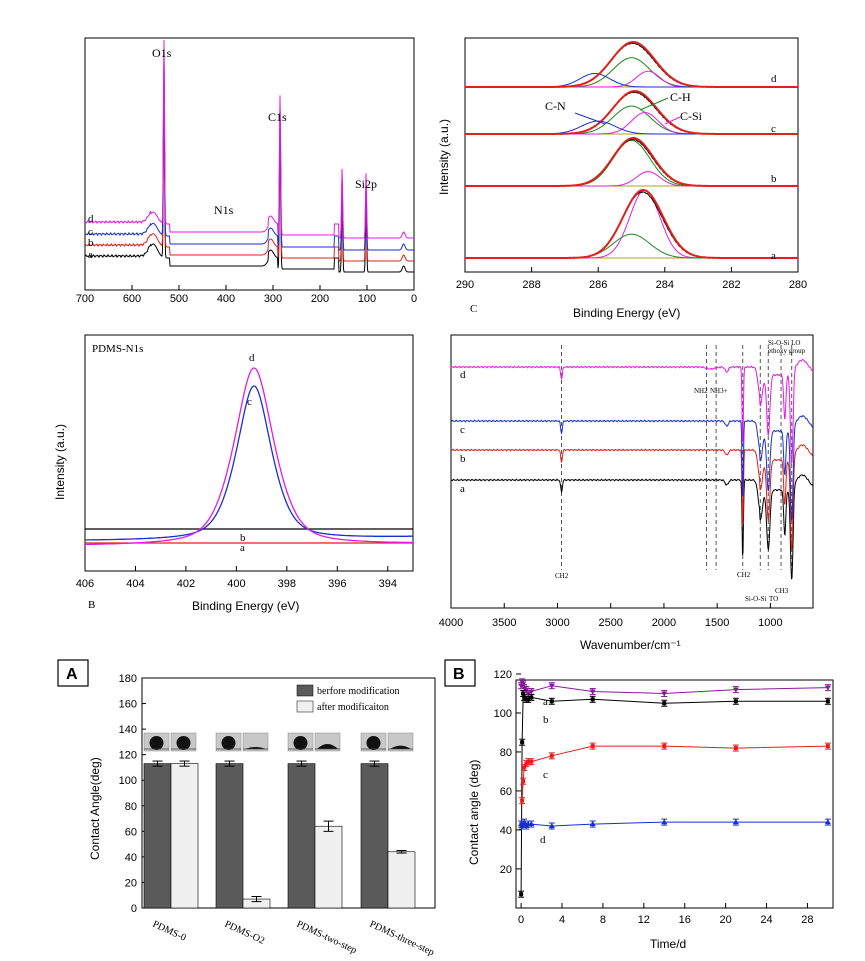 The width and height of the screenshot is (865, 961). What do you see at coordinates (402, 939) in the screenshot?
I see `x-tick-label: PDMS-three-step` at bounding box center [402, 939].